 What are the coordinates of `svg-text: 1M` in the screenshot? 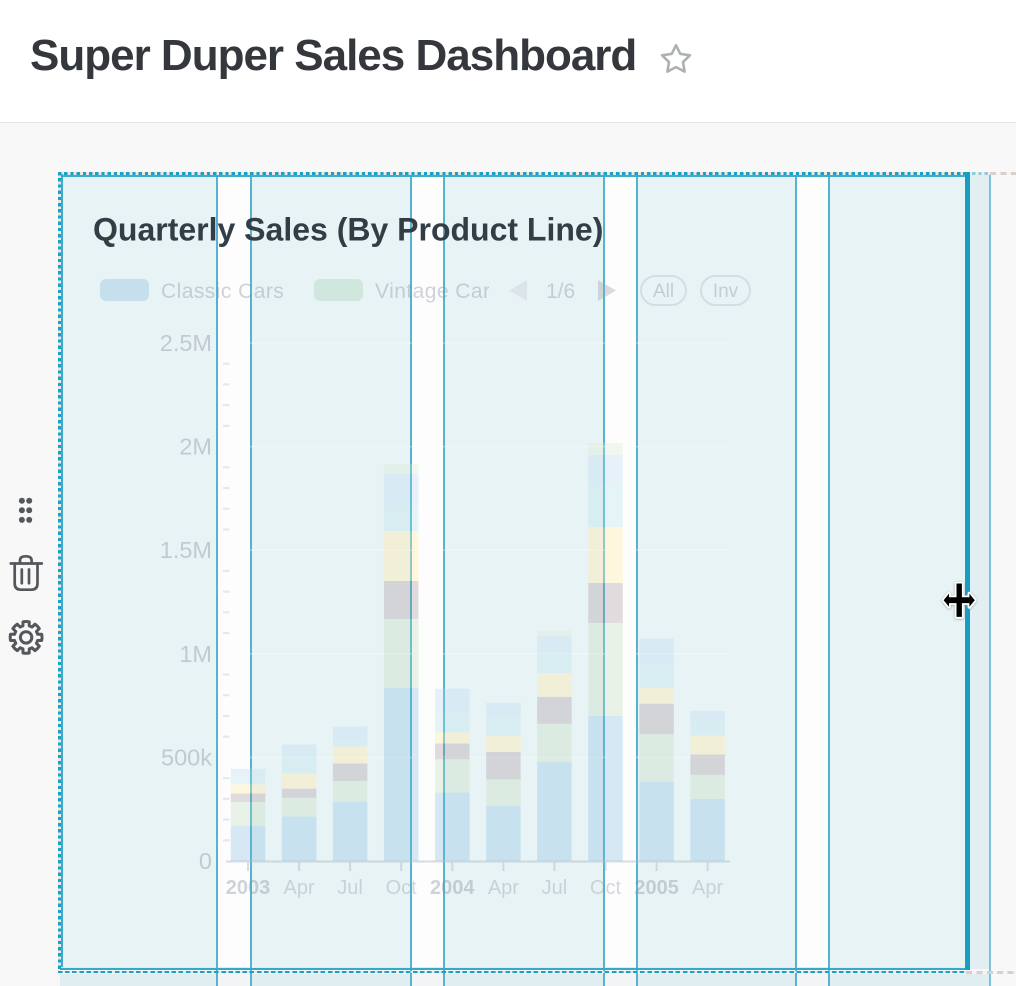 It's located at (195, 654).